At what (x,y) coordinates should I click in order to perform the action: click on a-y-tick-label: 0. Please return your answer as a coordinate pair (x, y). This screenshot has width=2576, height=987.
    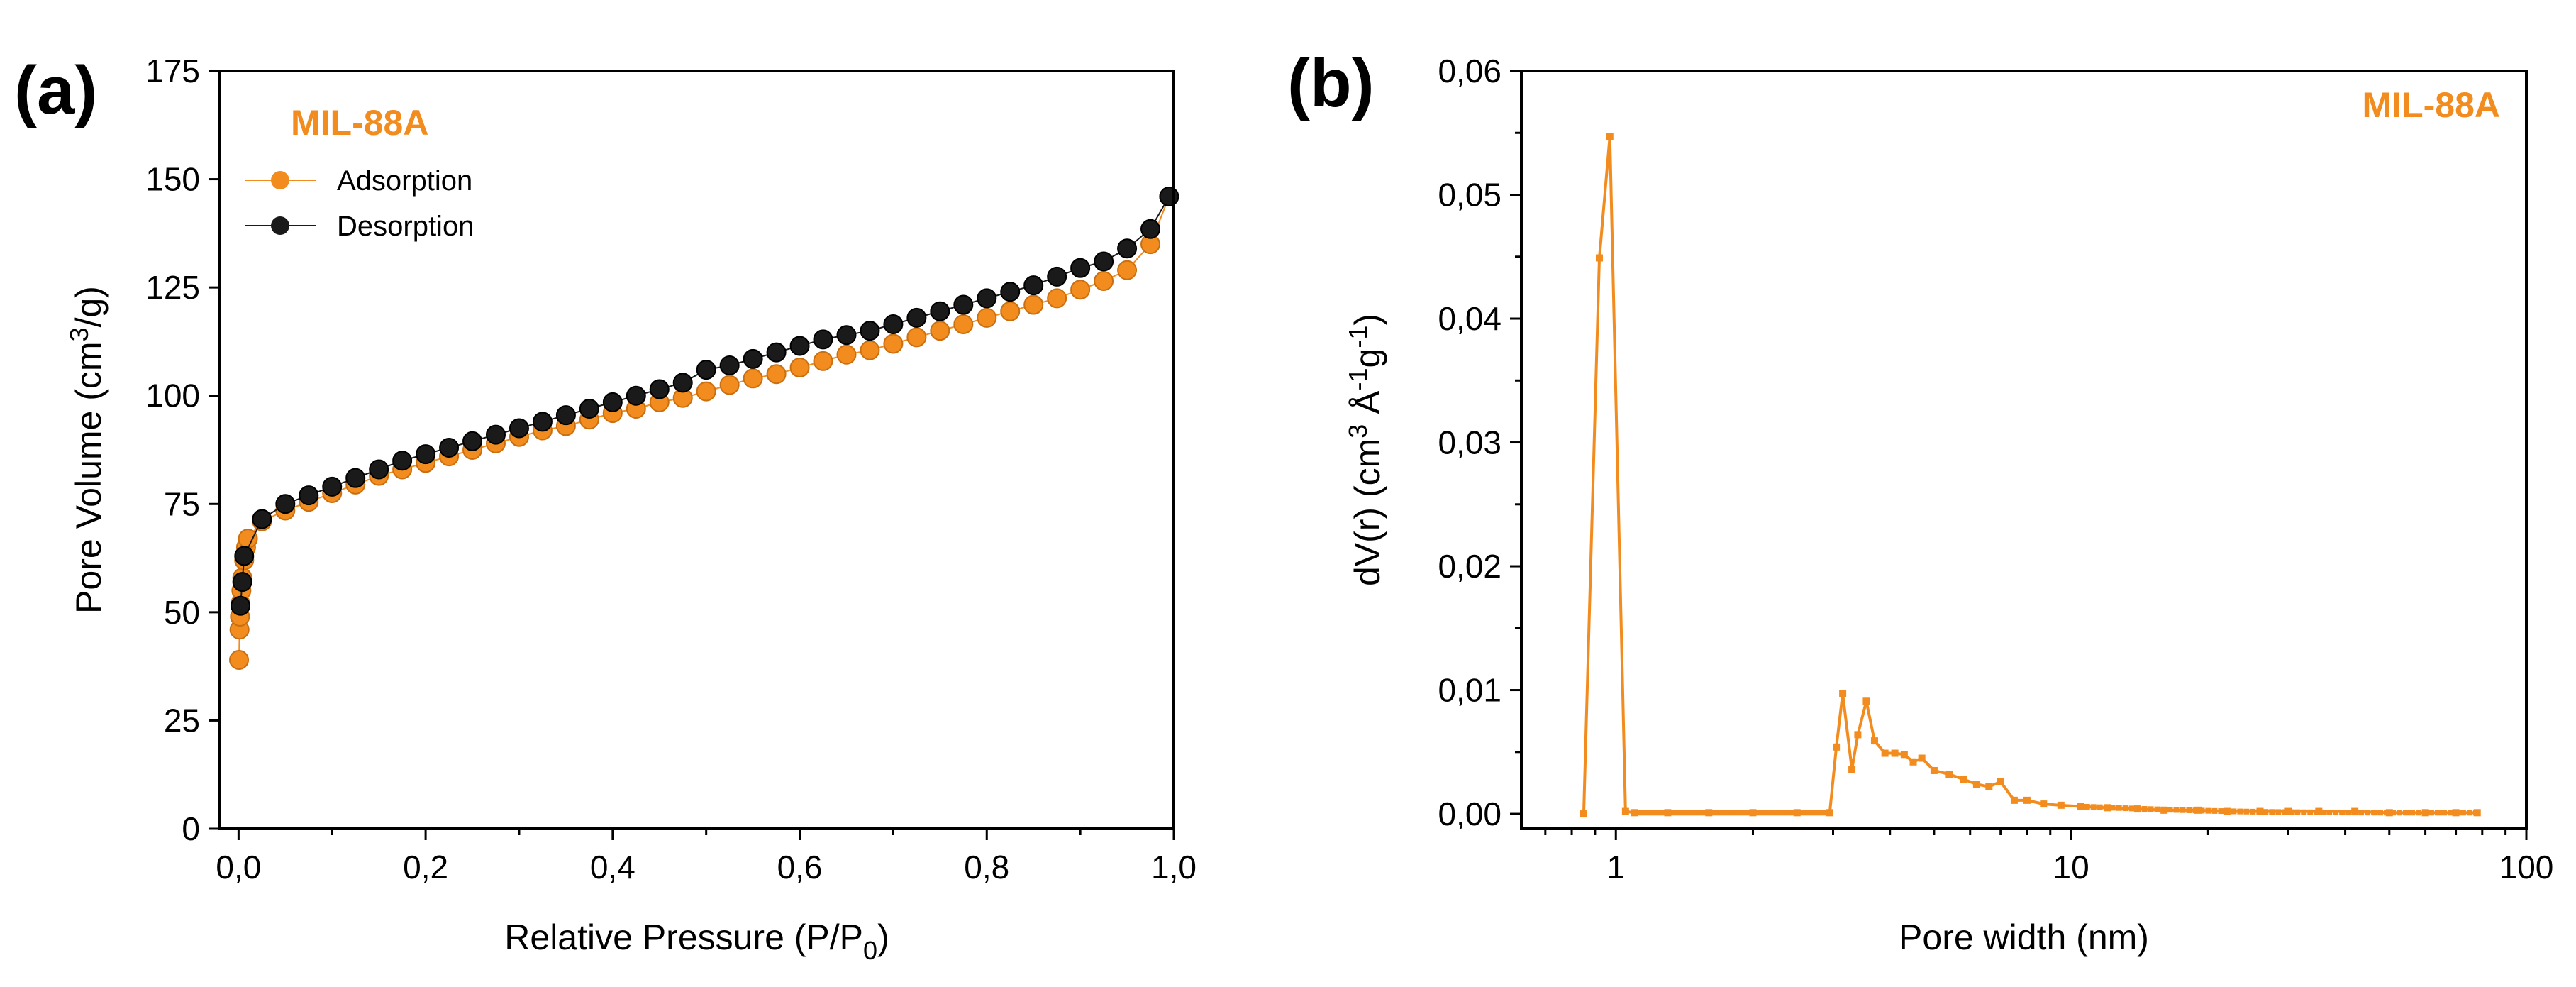
    Looking at the image, I should click on (191, 828).